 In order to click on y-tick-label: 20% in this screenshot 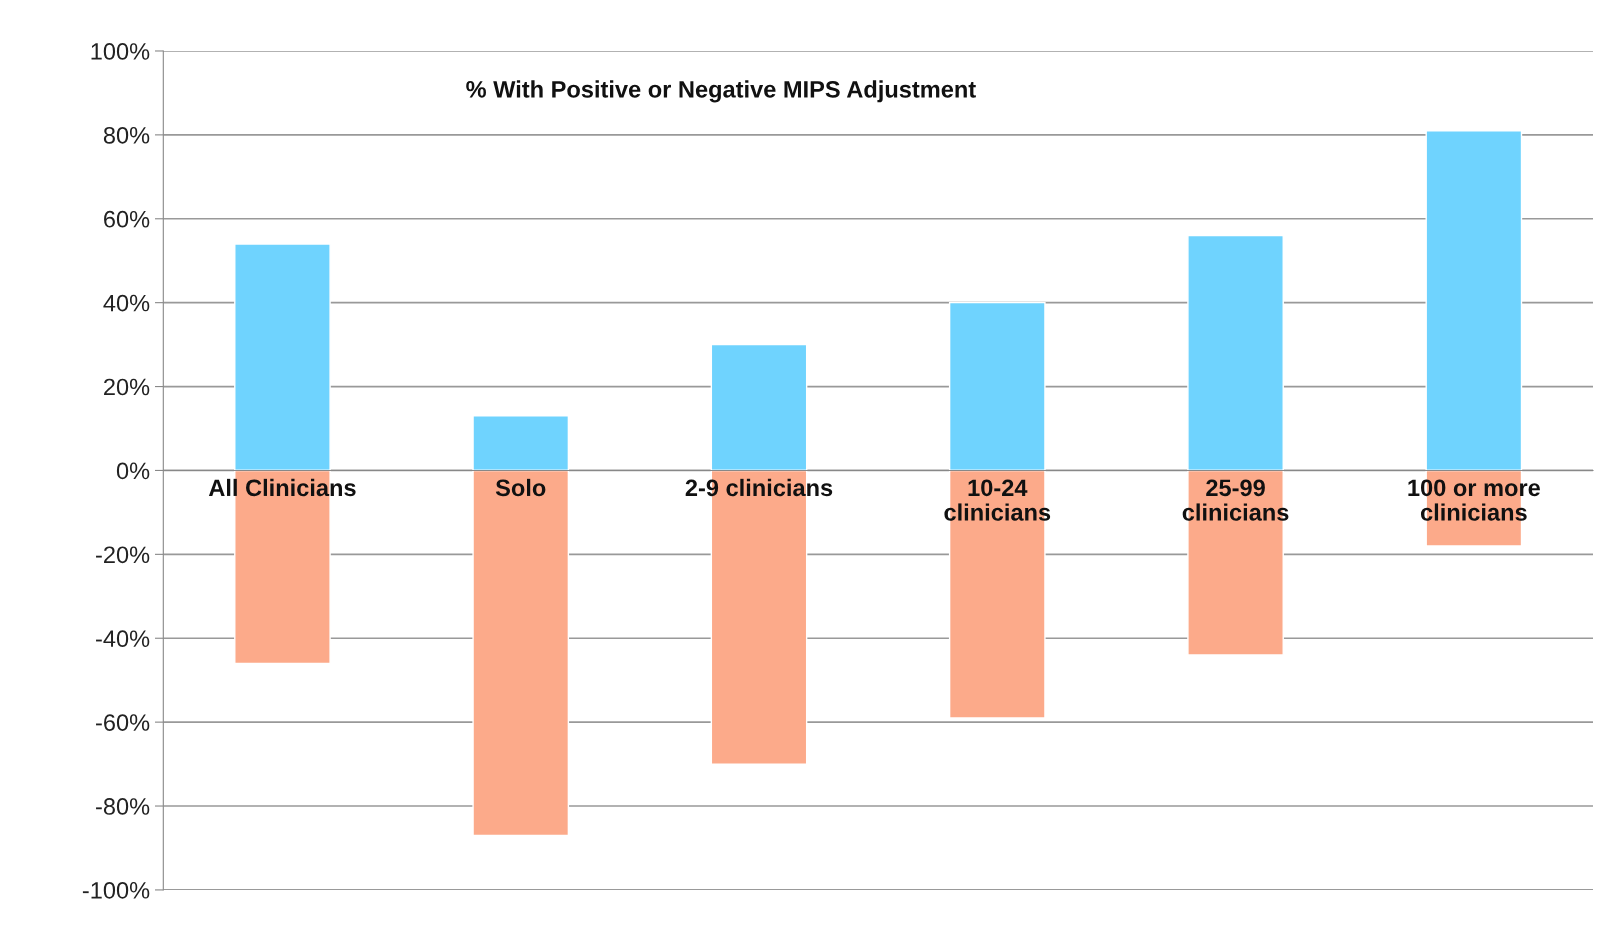, I will do `click(127, 387)`.